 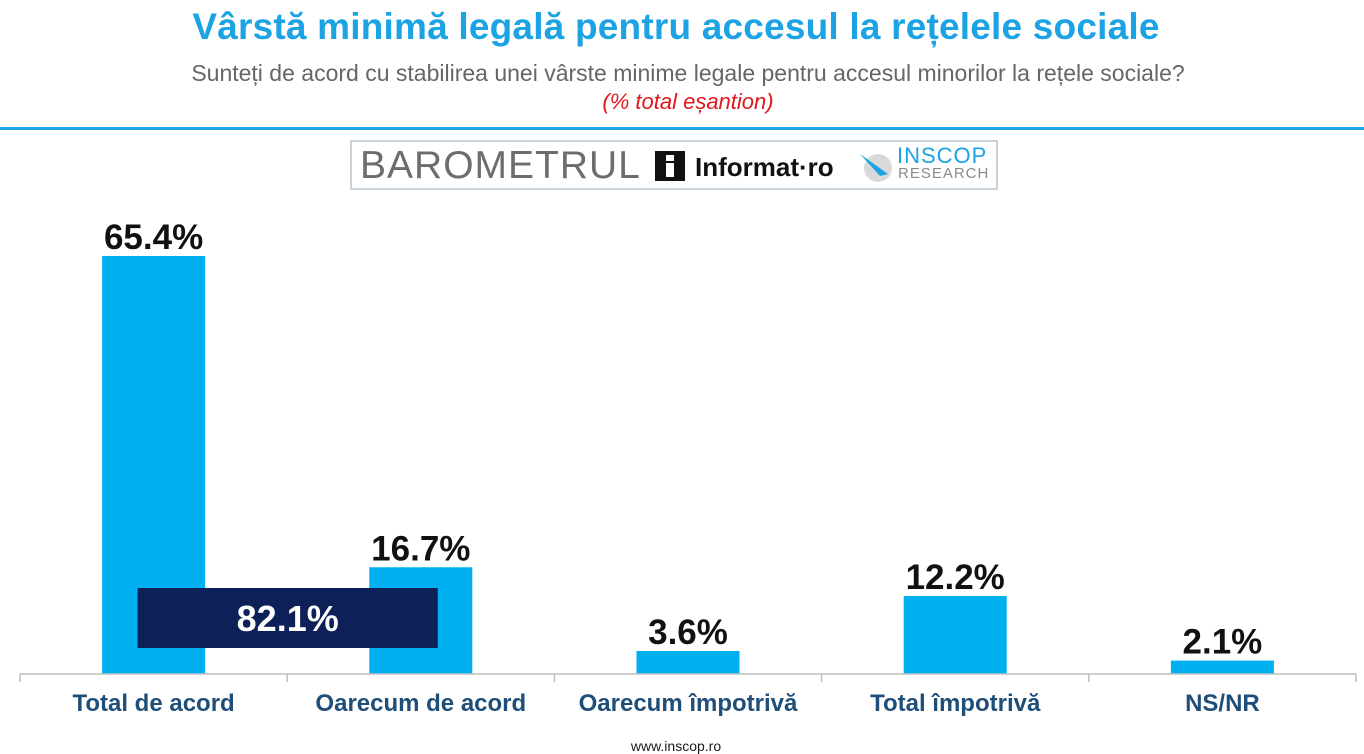 I want to click on info-i-icon, so click(x=670, y=166).